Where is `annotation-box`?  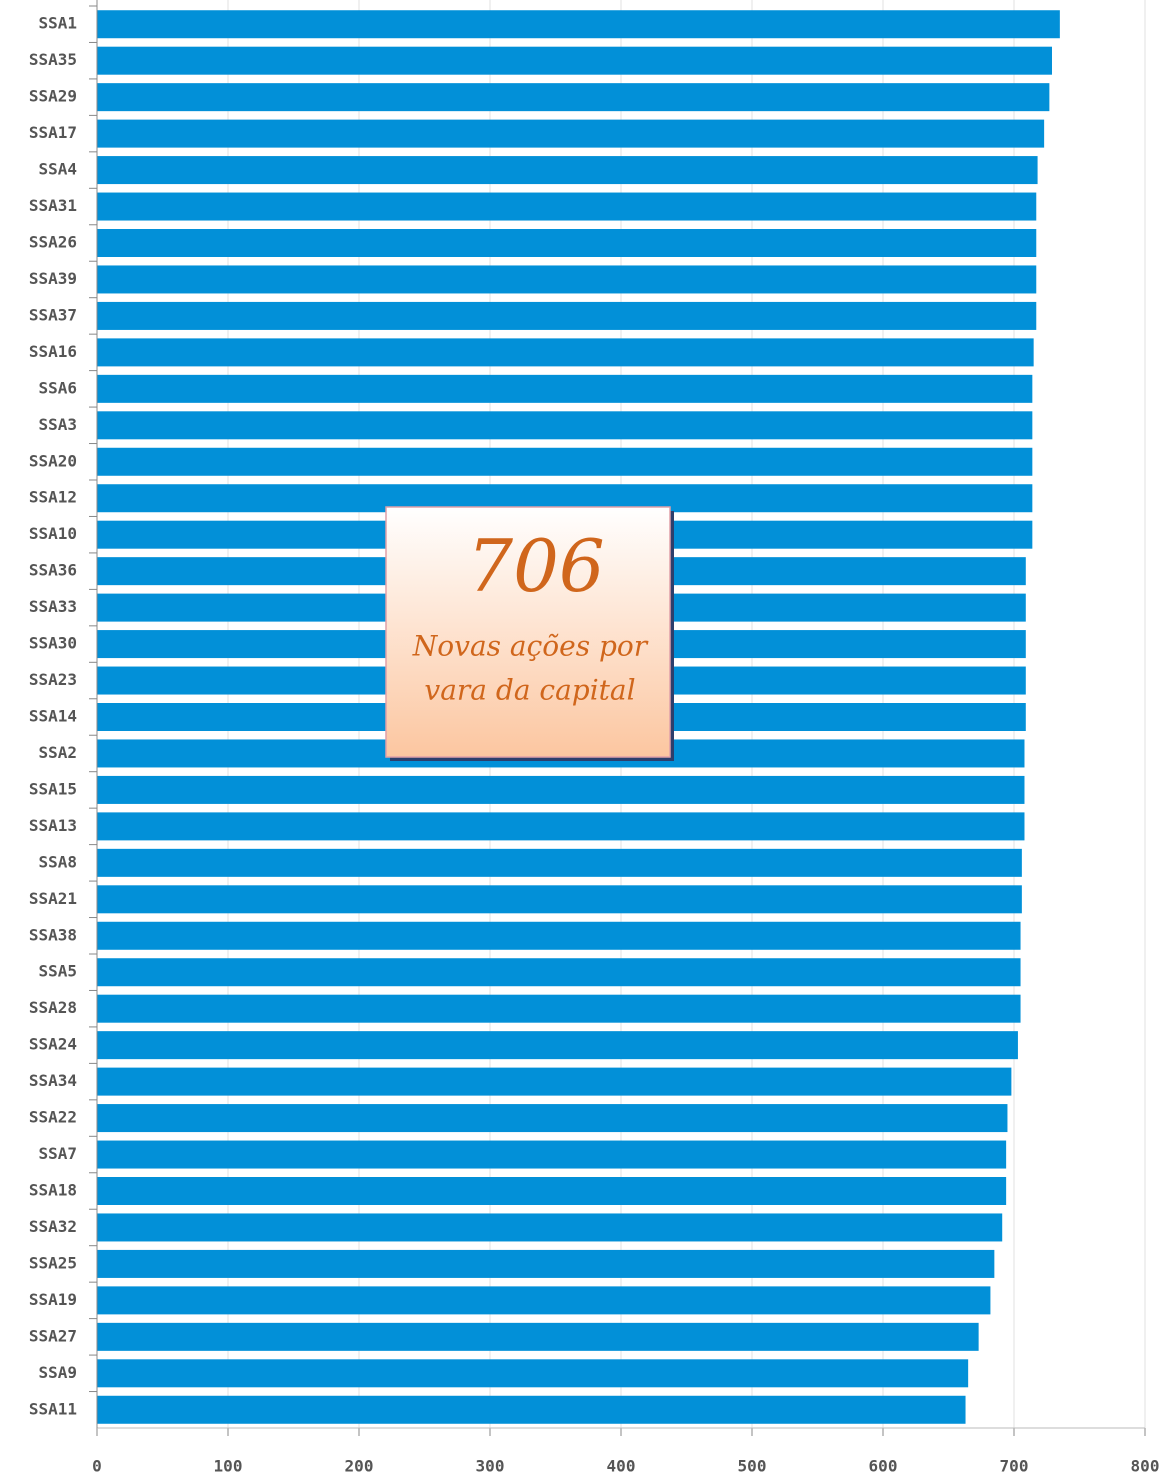
annotation-box is located at coordinates (528, 632).